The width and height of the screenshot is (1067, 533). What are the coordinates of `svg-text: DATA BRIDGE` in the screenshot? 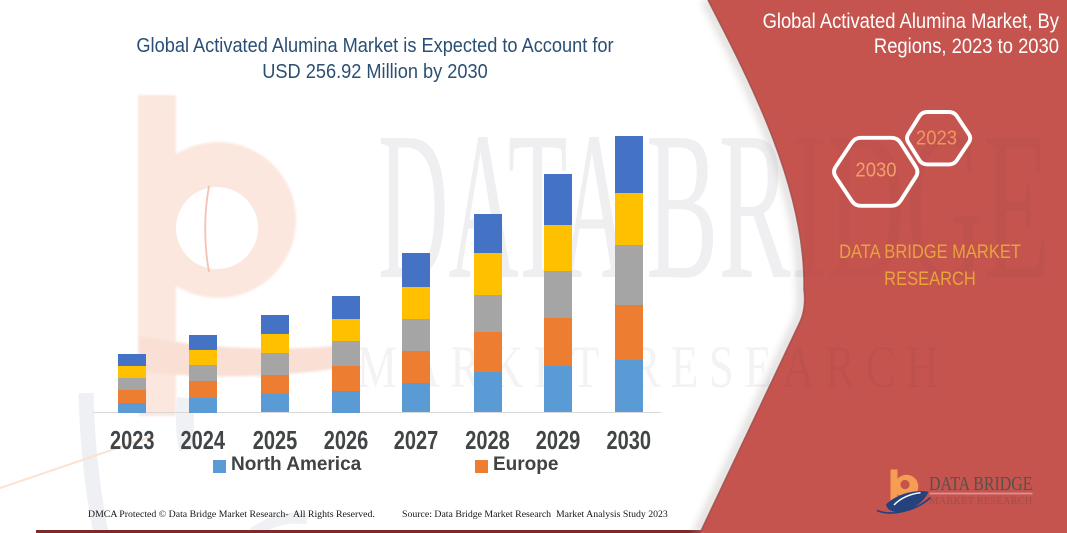 It's located at (981, 484).